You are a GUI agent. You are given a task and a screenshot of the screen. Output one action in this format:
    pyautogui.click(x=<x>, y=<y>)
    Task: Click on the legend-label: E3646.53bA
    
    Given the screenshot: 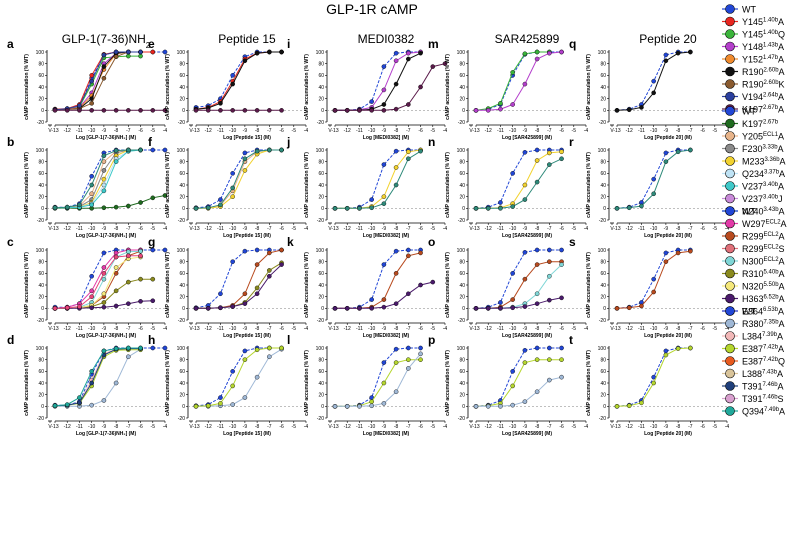 What is the action you would take?
    pyautogui.click(x=763, y=312)
    